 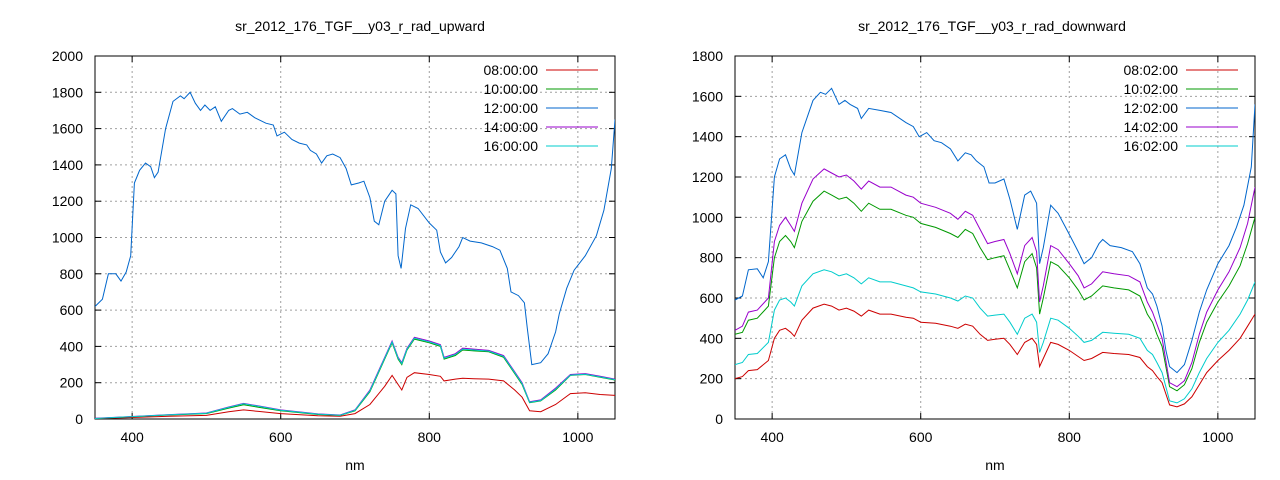 What do you see at coordinates (1151, 127) in the screenshot?
I see `legend-label: 14:02:00` at bounding box center [1151, 127].